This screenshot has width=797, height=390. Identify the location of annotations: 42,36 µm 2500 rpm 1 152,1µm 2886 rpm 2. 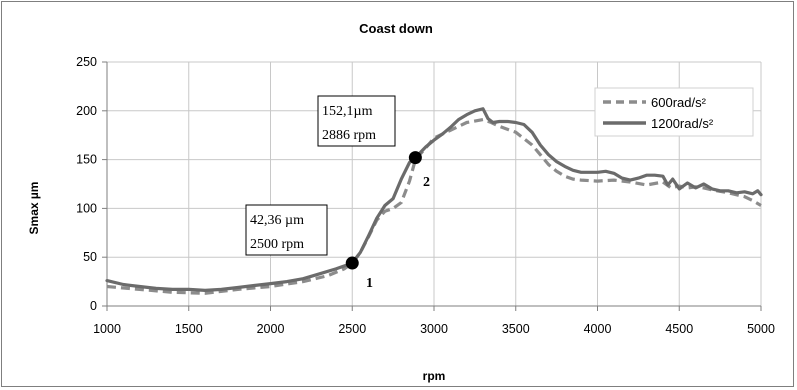
(337, 193).